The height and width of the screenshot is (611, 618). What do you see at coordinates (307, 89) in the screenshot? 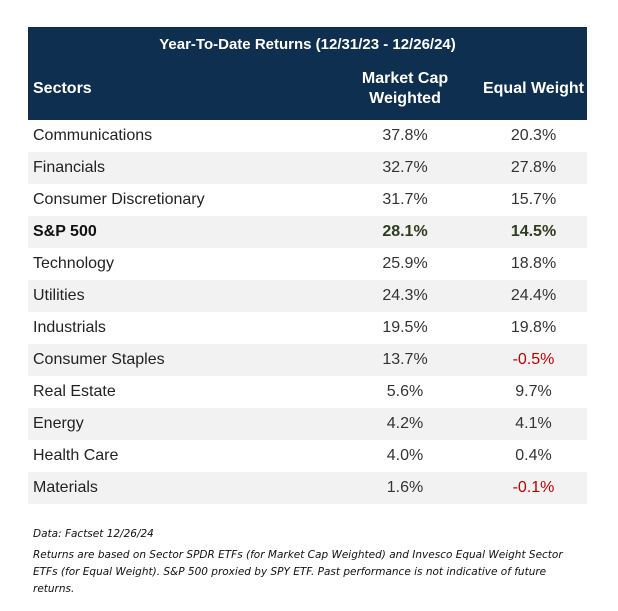
I see `table-header-row: Sectors Market Cap Weighted Equal Weight` at bounding box center [307, 89].